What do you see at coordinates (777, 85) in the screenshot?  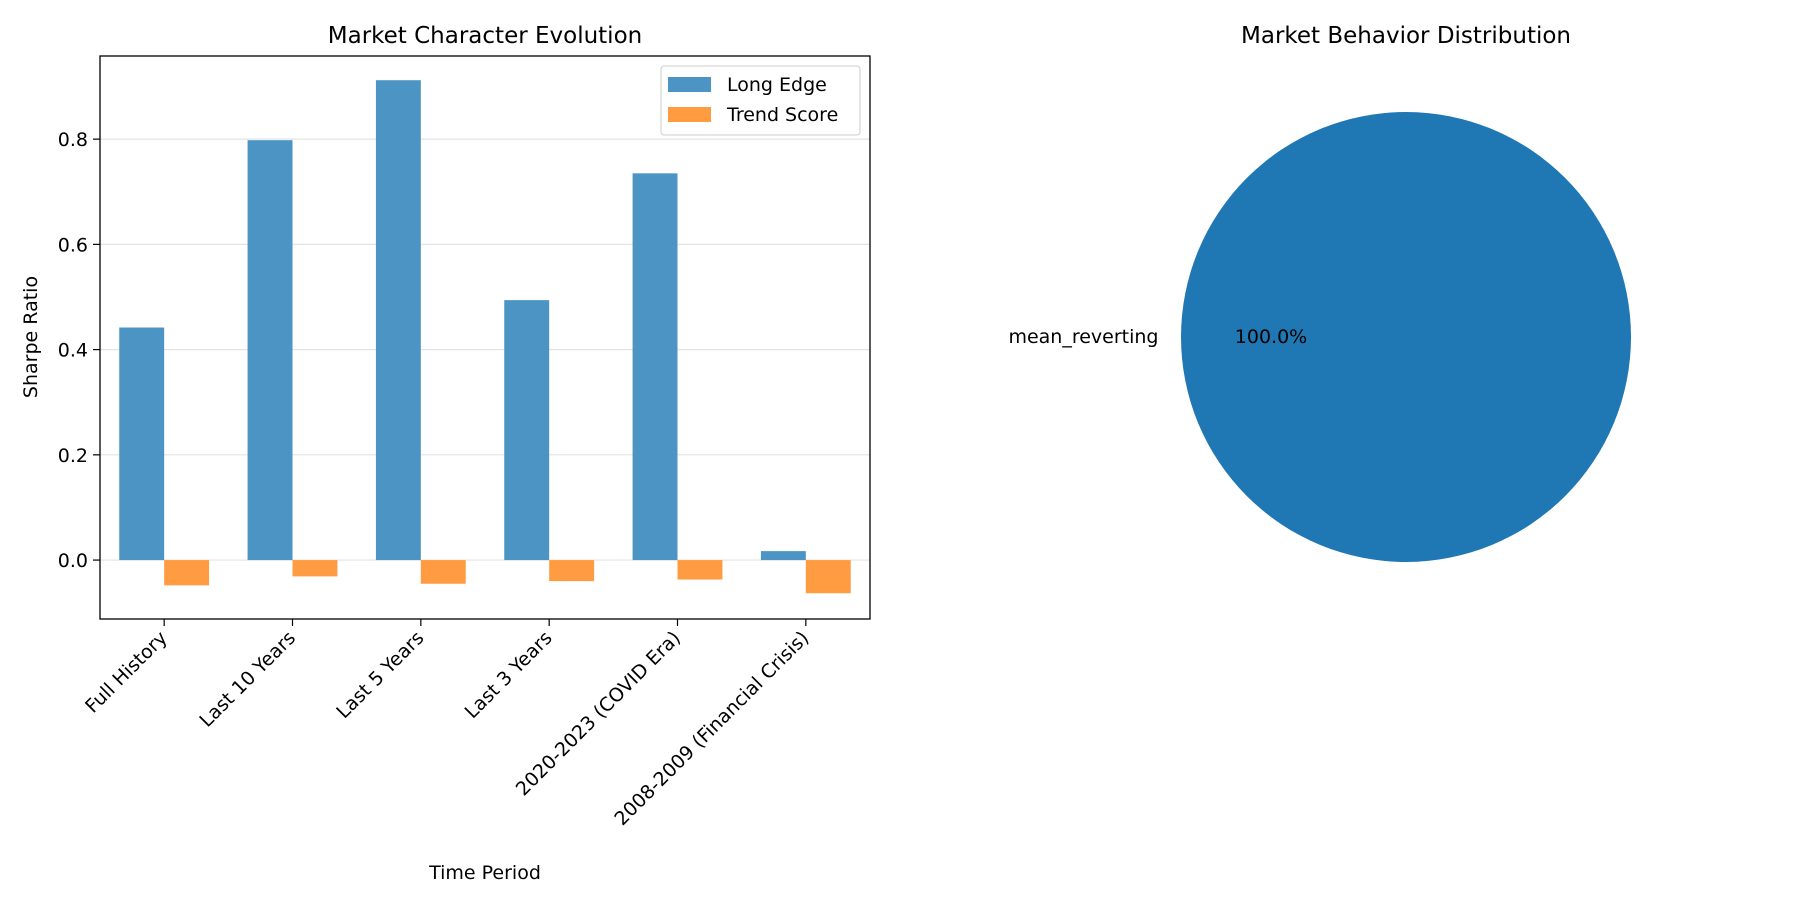 I see `legend-label: Long Edge` at bounding box center [777, 85].